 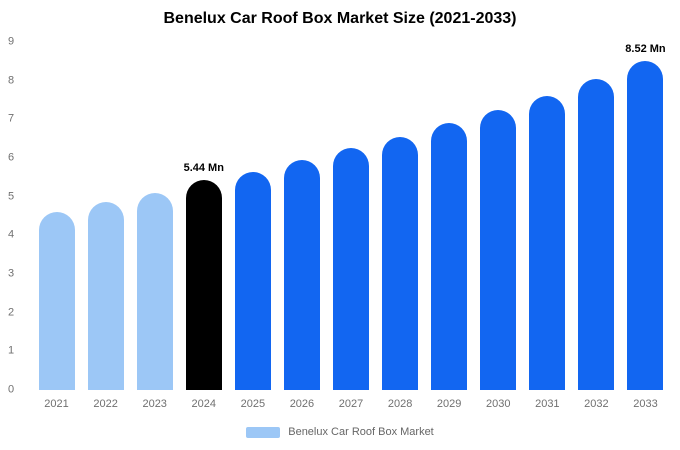 What do you see at coordinates (11, 196) in the screenshot?
I see `y-tick-label: 5` at bounding box center [11, 196].